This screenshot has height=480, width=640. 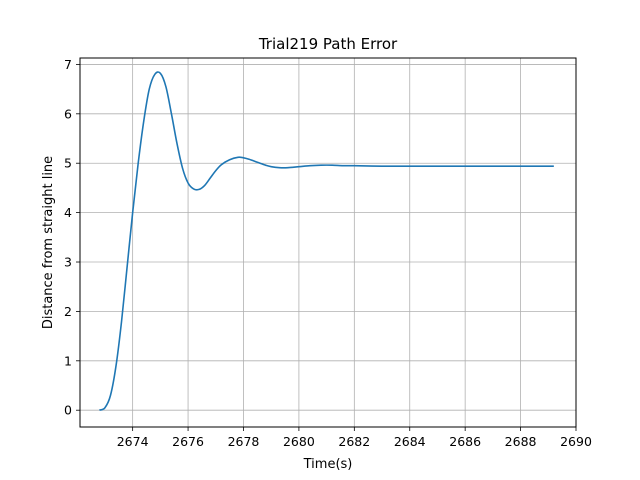 What do you see at coordinates (576, 441) in the screenshot?
I see `x-tick-label: 2690` at bounding box center [576, 441].